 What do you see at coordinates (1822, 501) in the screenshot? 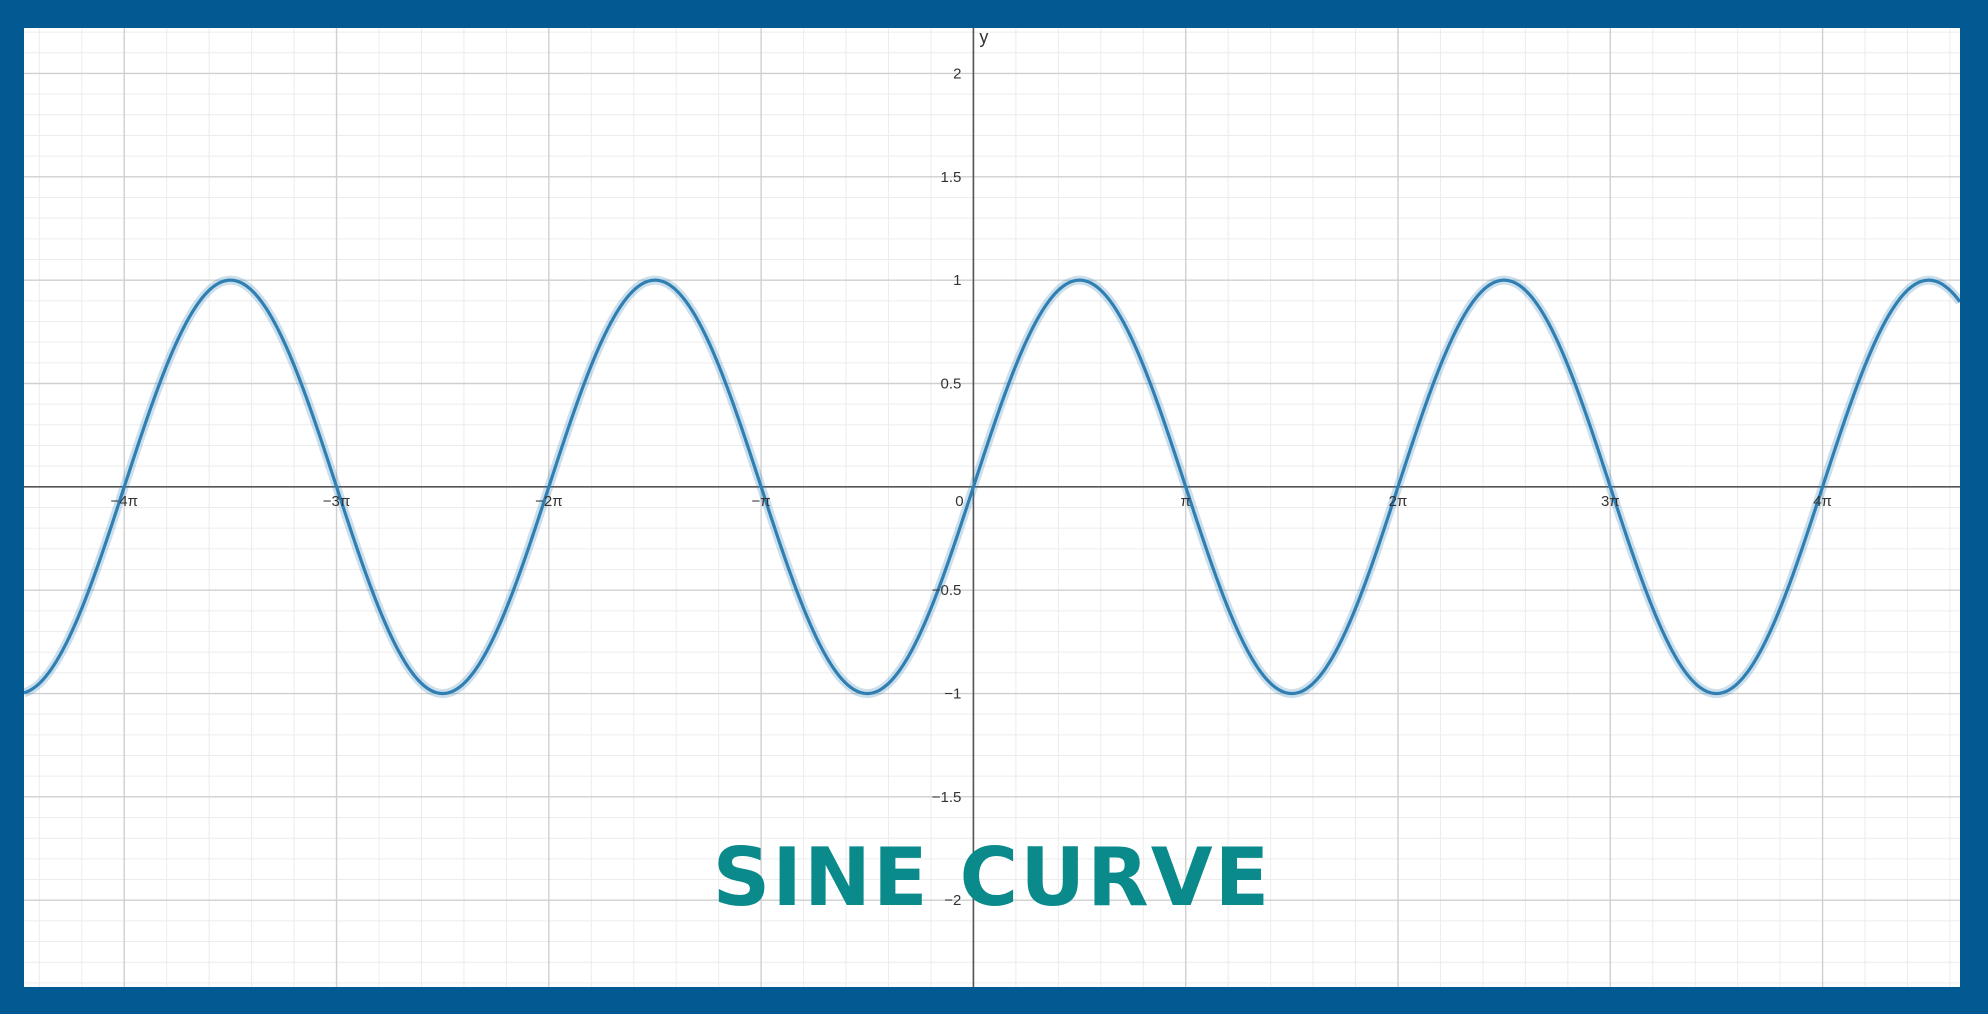
I see `x-tick-label: 4π` at bounding box center [1822, 501].